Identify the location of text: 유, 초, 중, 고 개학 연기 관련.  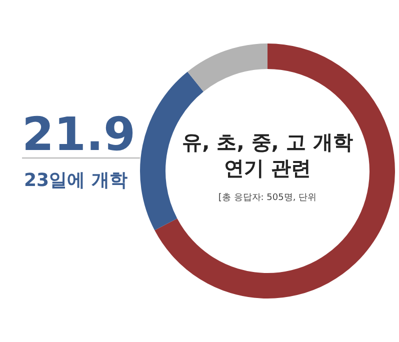
(267, 155).